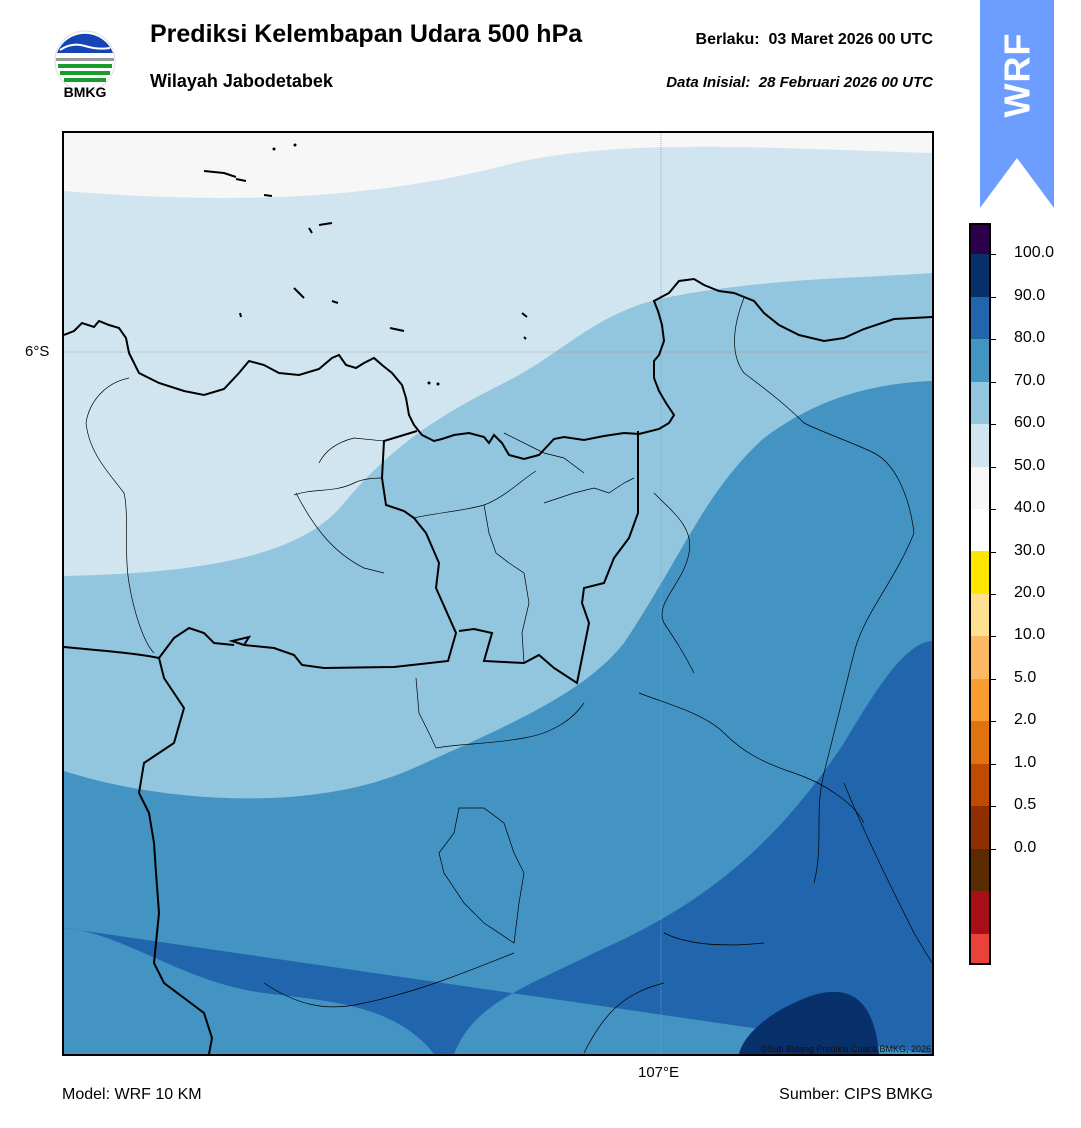 The width and height of the screenshot is (1081, 1128). What do you see at coordinates (37, 351) in the screenshot?
I see `latitude-label: 6°S` at bounding box center [37, 351].